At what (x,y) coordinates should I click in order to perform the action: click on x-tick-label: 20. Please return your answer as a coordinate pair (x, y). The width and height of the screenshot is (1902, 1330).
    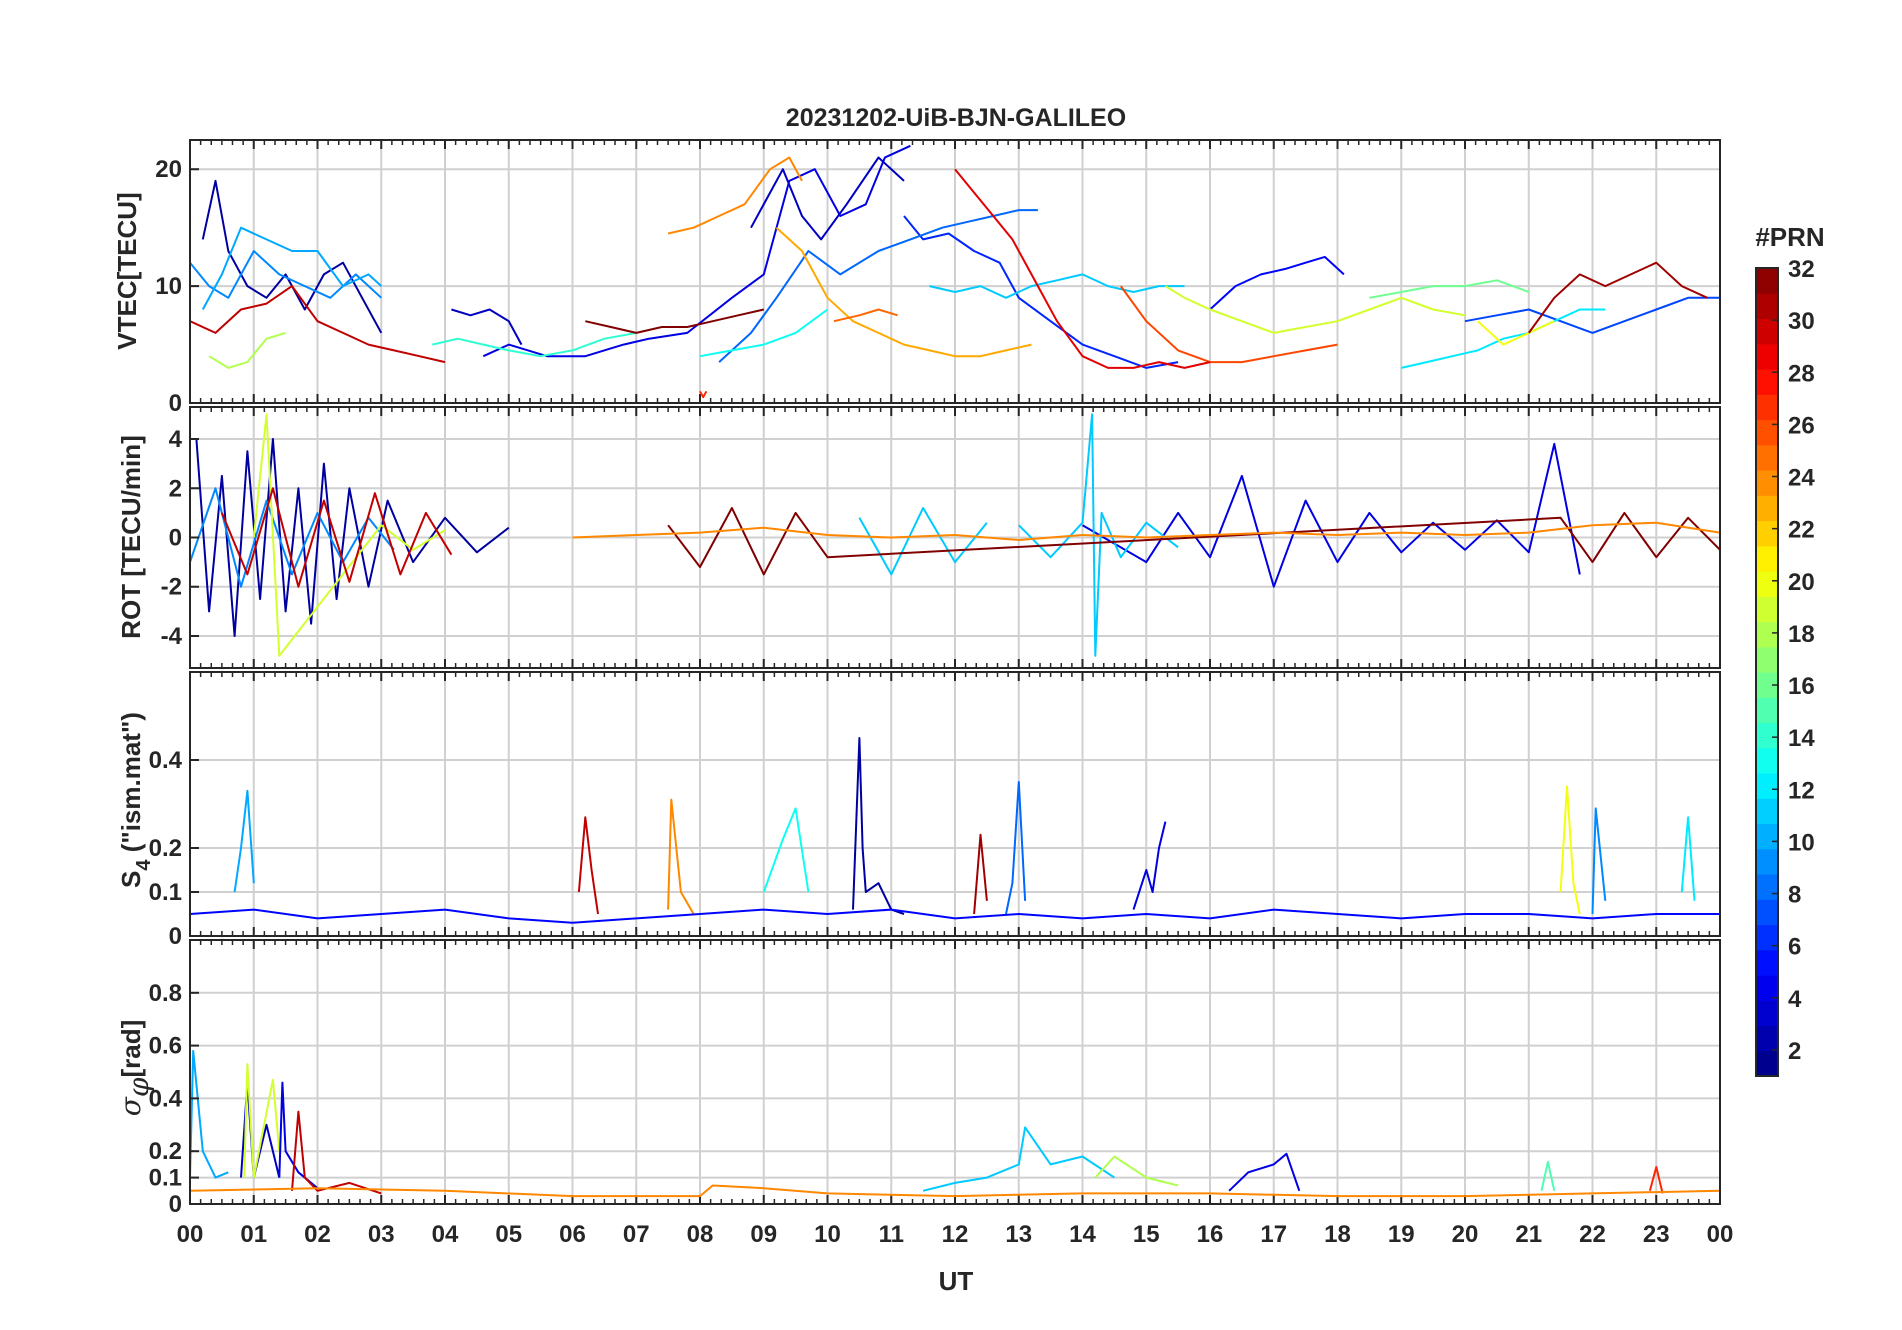
    Looking at the image, I should click on (1465, 1234).